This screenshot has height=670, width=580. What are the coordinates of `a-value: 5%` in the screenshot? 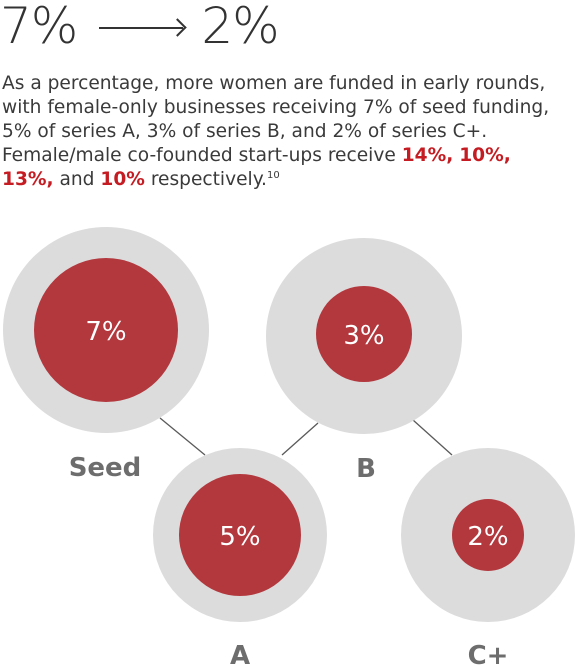 It's located at (239, 537).